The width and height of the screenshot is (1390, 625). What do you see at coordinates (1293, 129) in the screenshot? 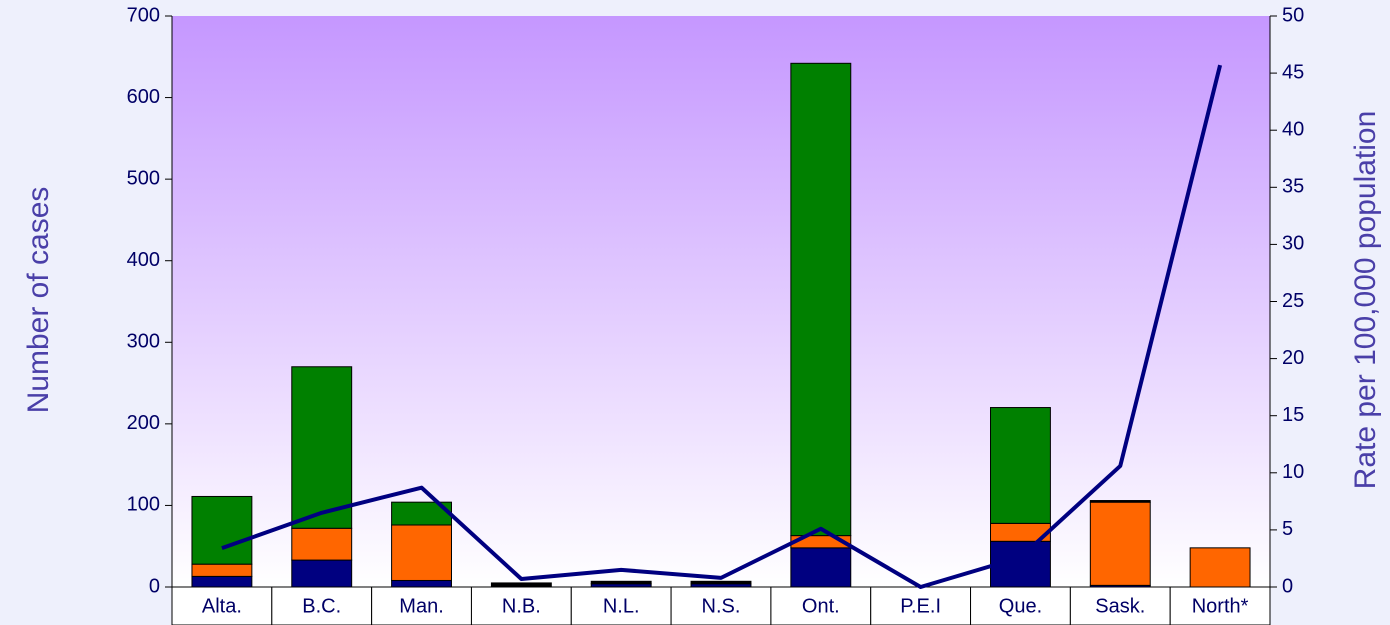
I see `y2-tick-label: 40` at bounding box center [1293, 129].